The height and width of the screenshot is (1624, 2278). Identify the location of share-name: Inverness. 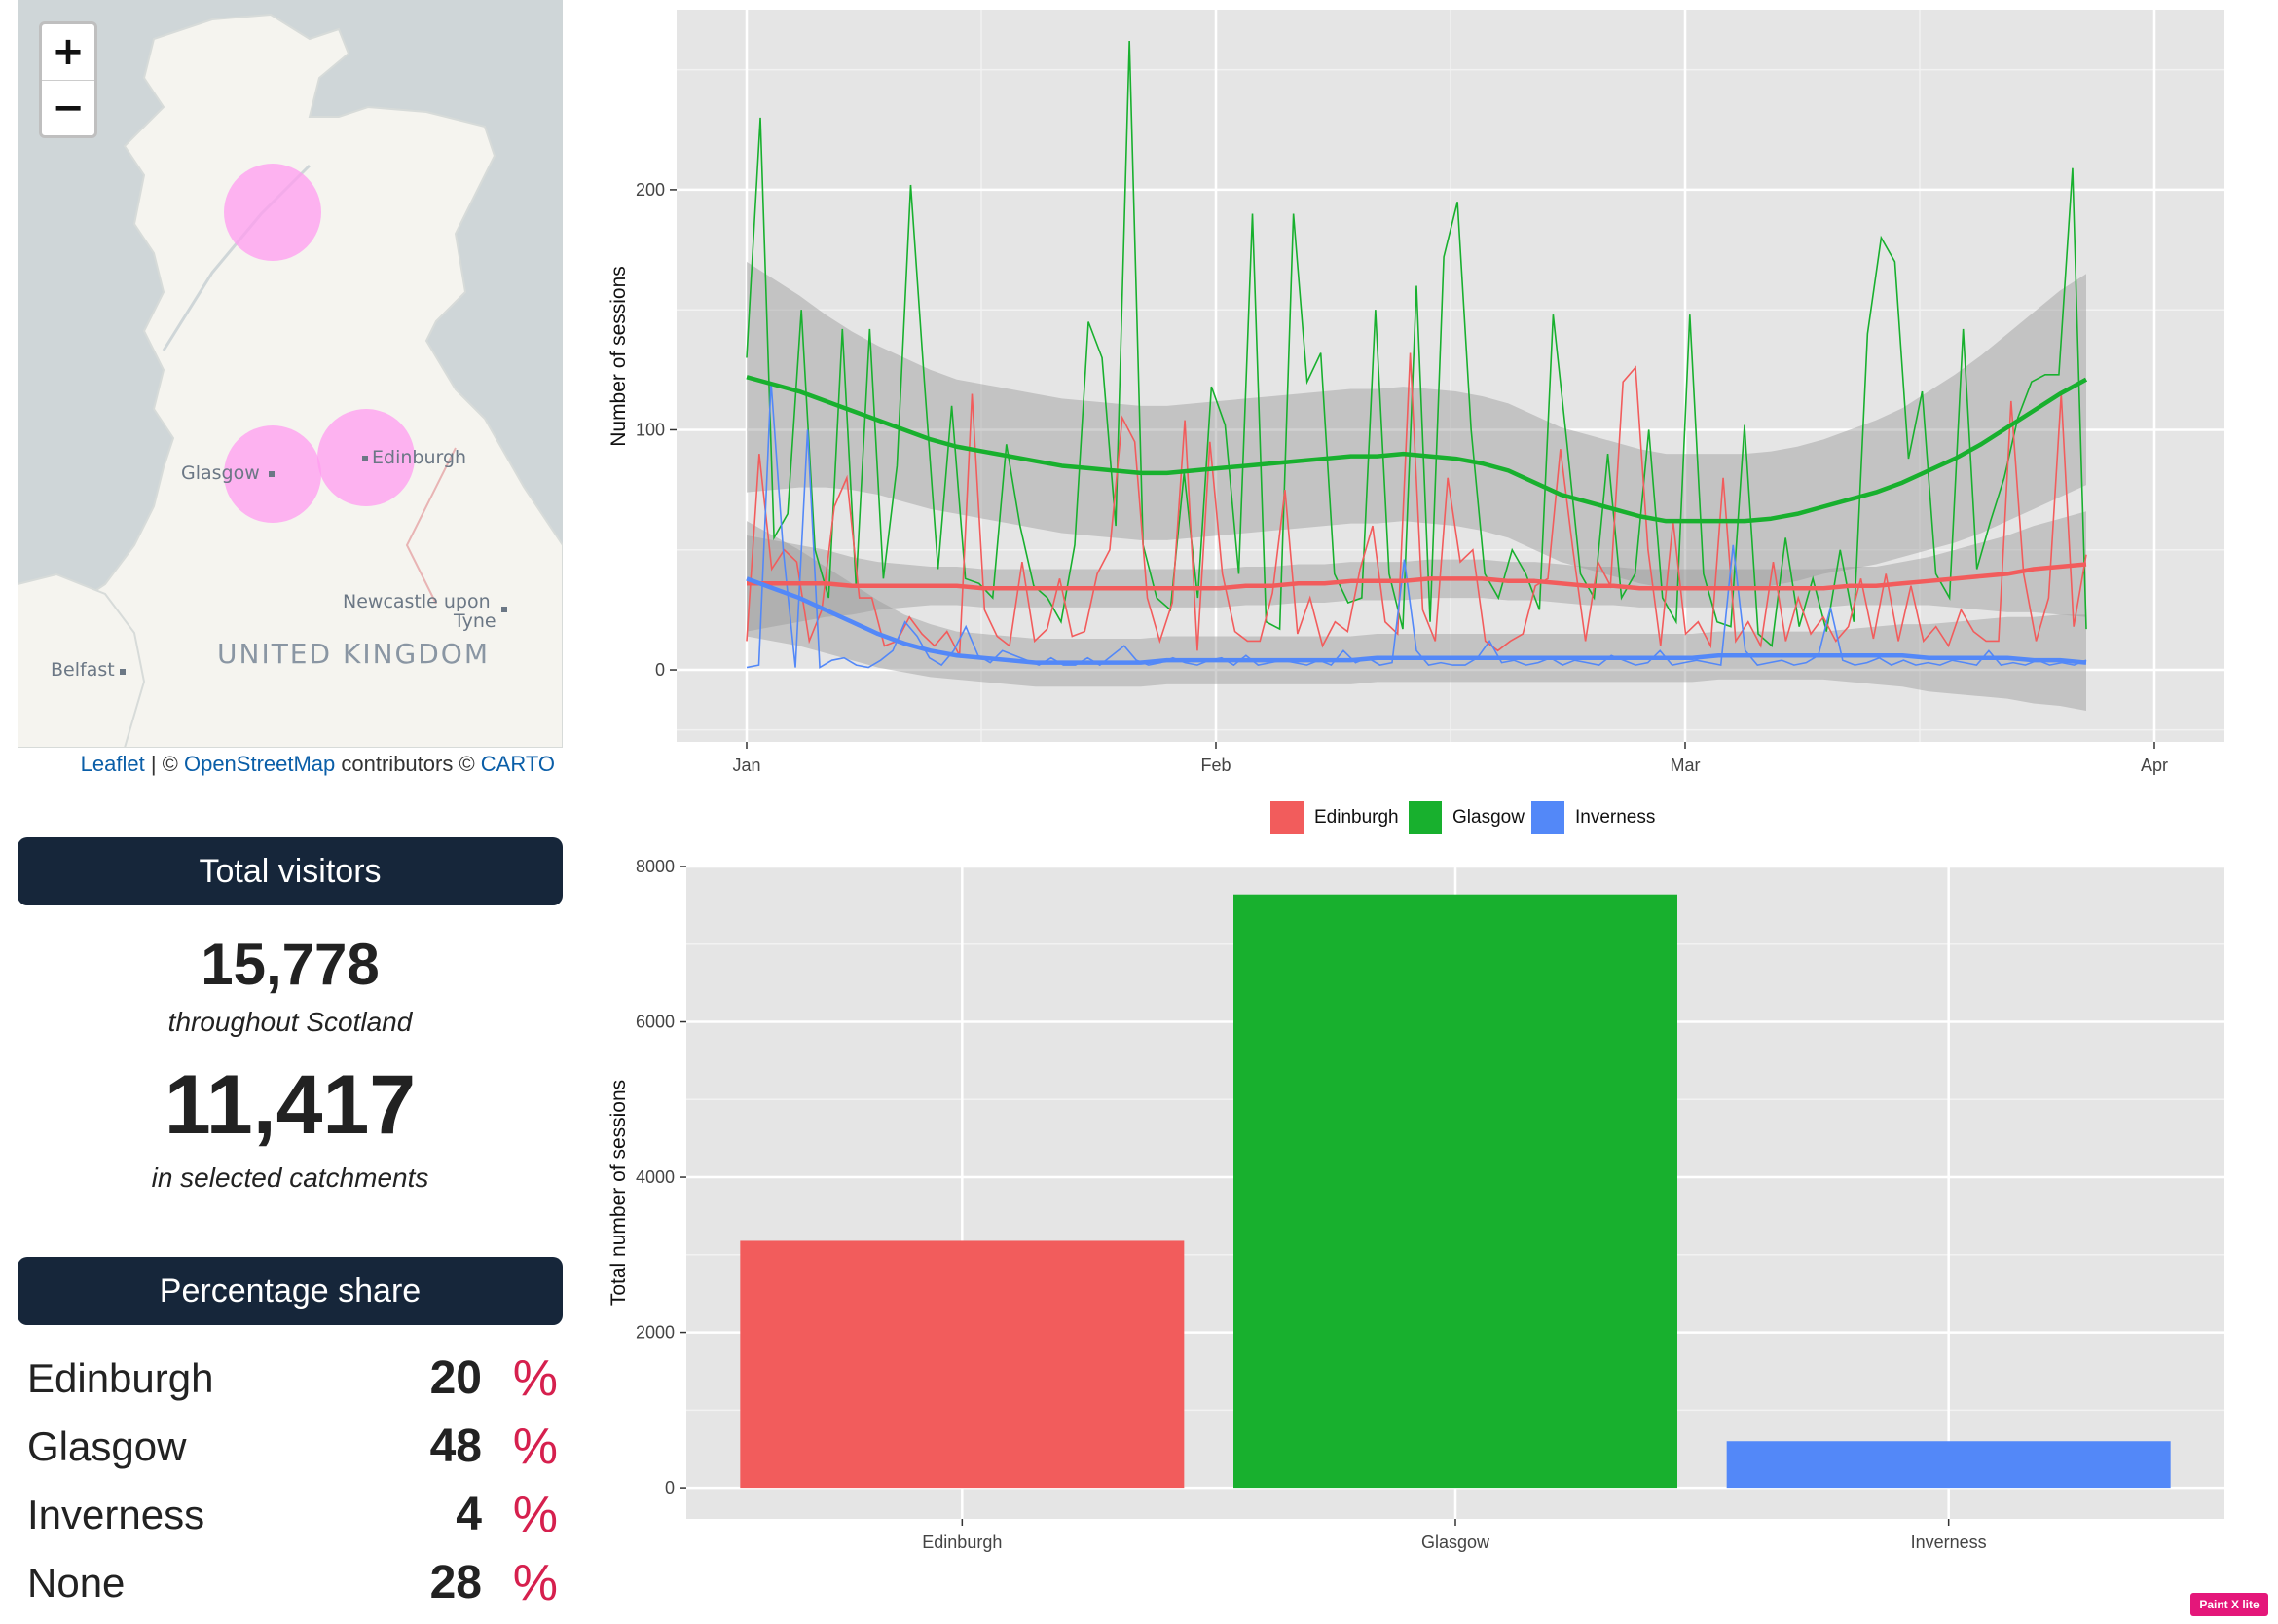
(116, 1514).